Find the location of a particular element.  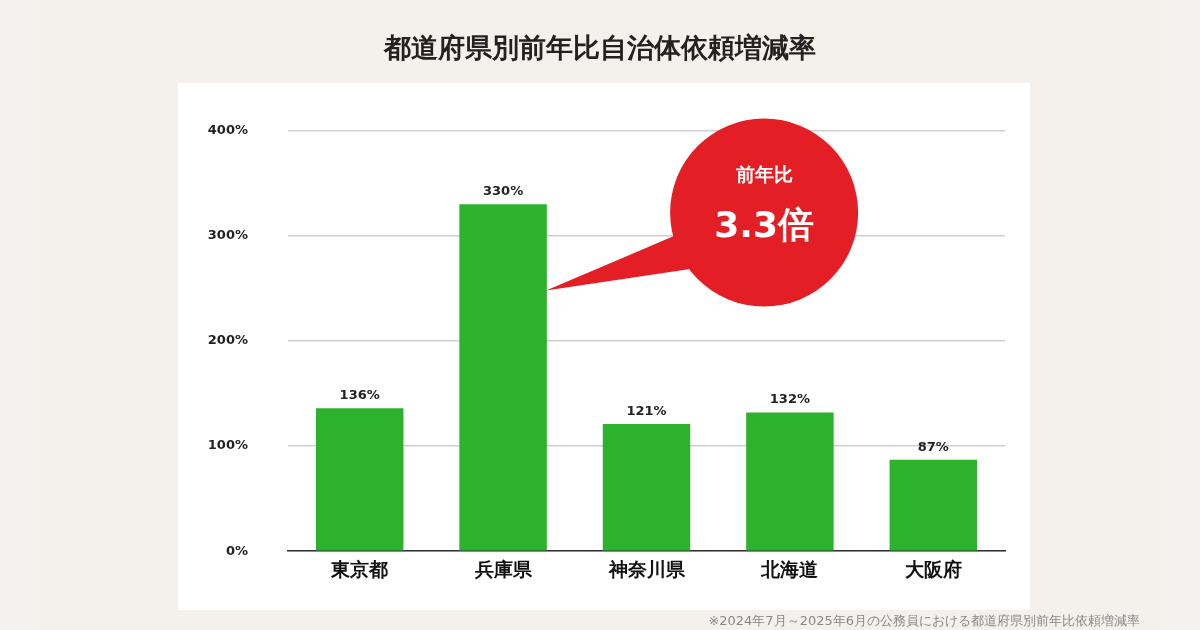

x-tick-label: 兵庫県 is located at coordinates (503, 568).